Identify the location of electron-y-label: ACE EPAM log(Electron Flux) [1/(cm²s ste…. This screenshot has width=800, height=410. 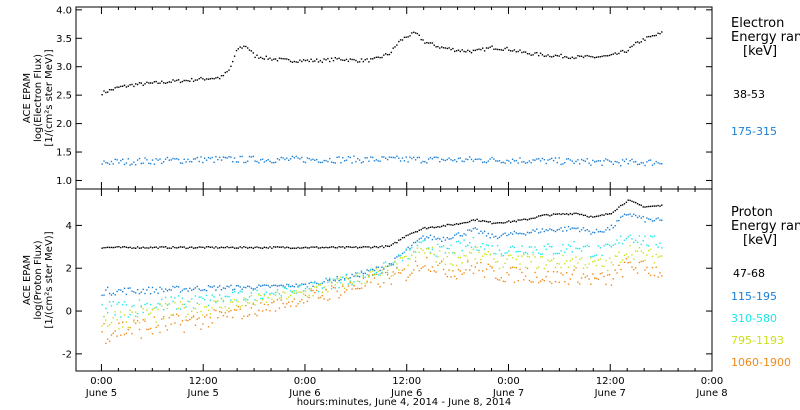
(38, 97).